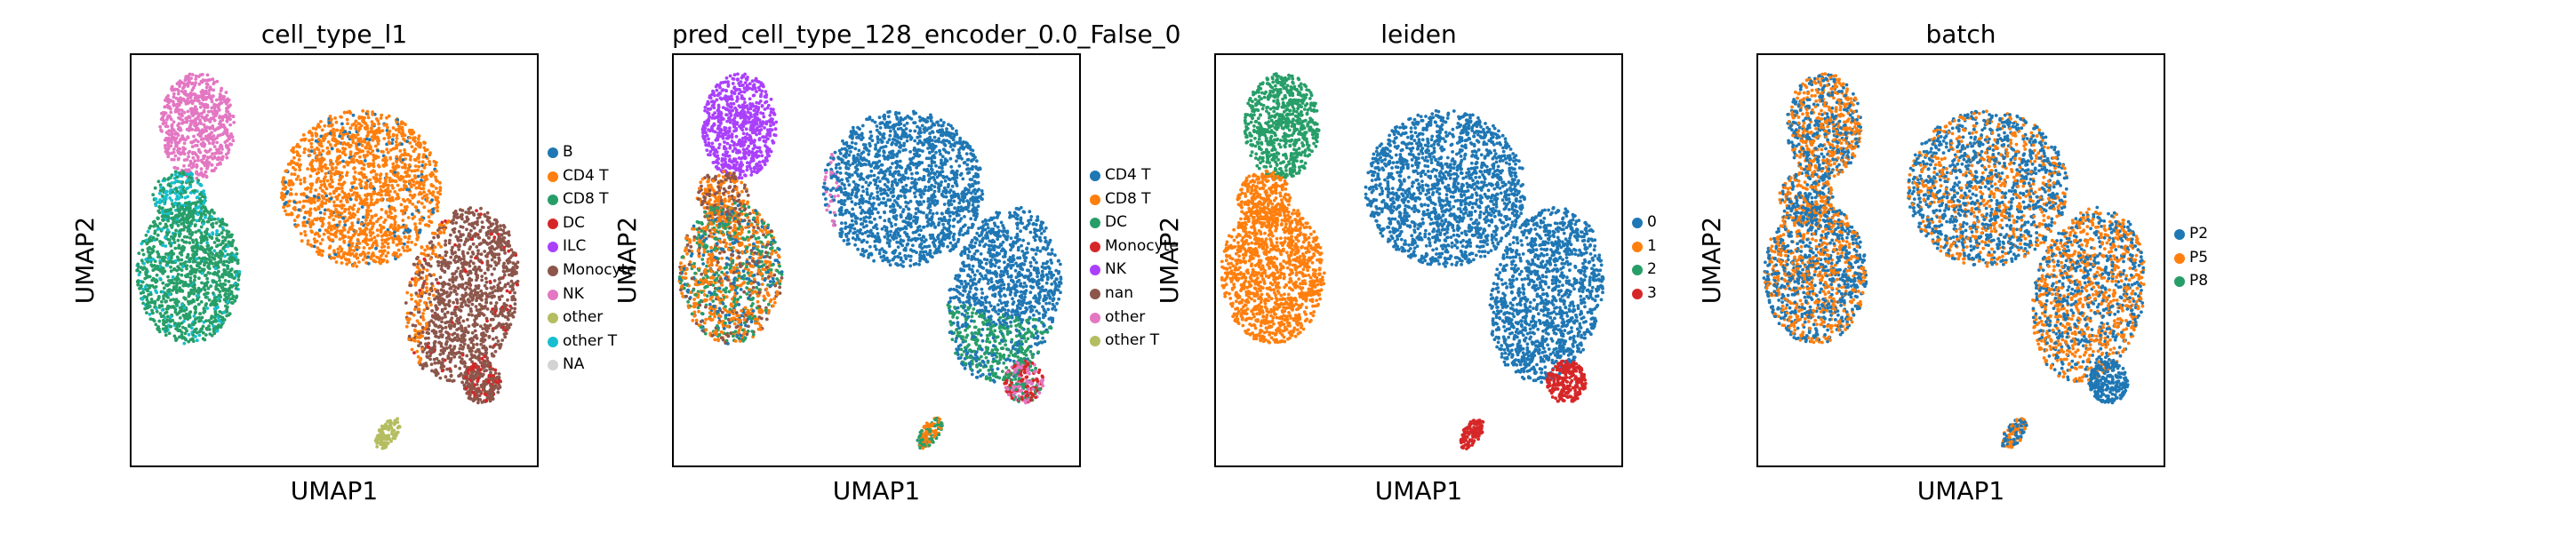 This screenshot has height=533, width=2576. I want to click on legend: P2 P5 P8, so click(2221, 260).